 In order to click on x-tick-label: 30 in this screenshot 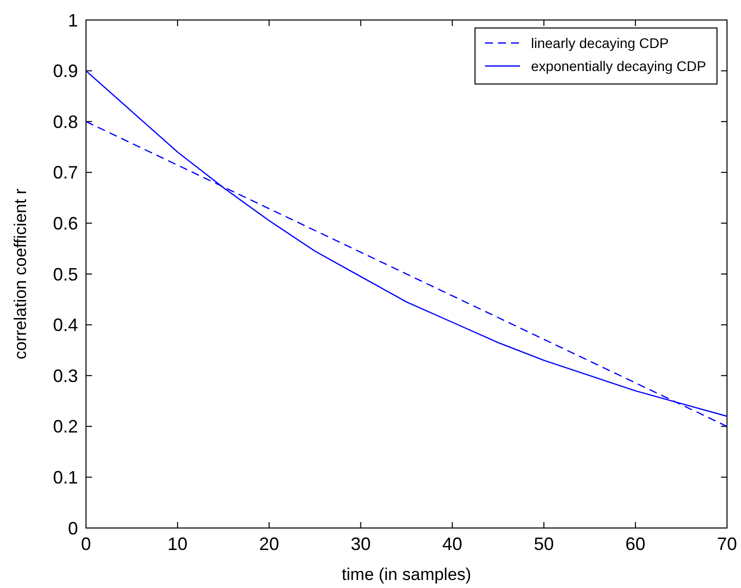, I will do `click(360, 544)`.